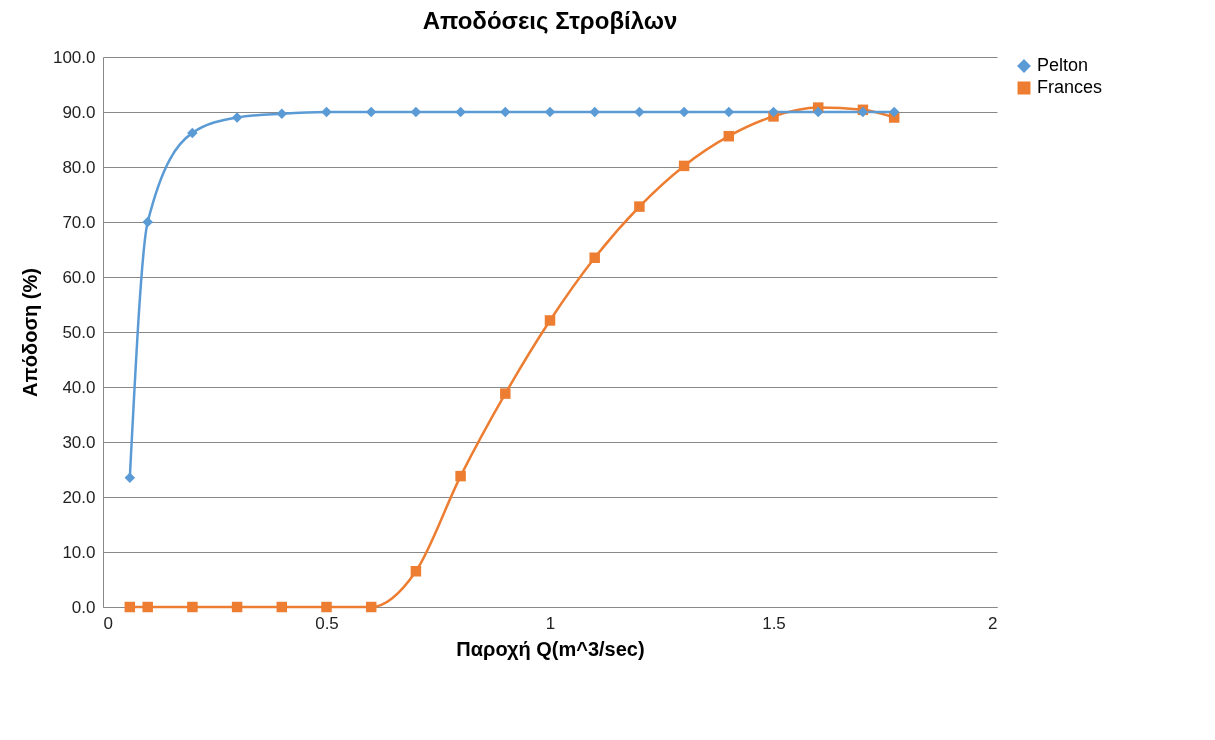 Image resolution: width=1215 pixels, height=740 pixels. Describe the element at coordinates (1070, 87) in the screenshot. I see `legend-label: Frances` at that location.